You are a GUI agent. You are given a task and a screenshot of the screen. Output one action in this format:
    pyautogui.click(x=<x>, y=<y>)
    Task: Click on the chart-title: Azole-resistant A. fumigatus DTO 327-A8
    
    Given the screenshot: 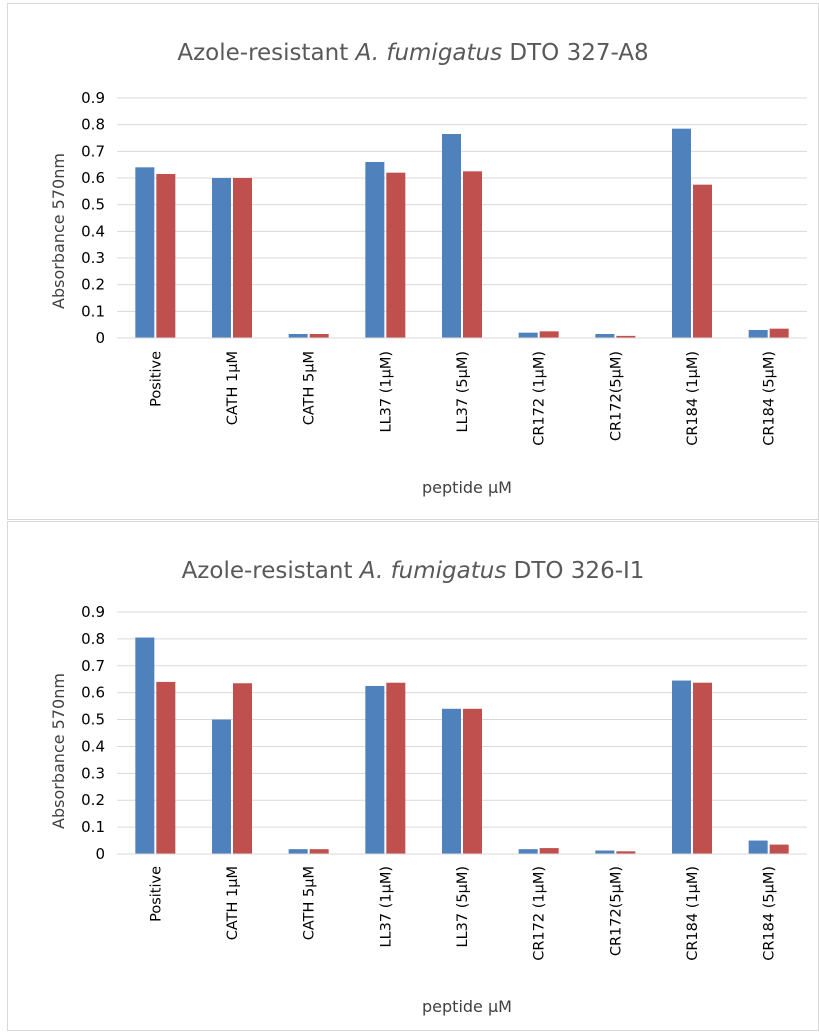 What is the action you would take?
    pyautogui.click(x=412, y=53)
    